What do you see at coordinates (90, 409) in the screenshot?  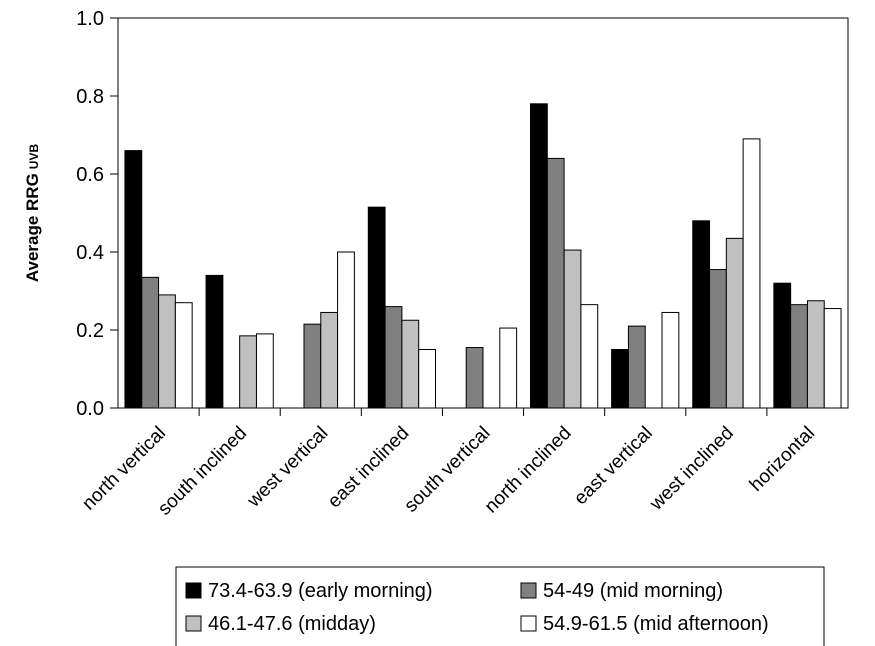 I see `y-tick-label: 0.0` at bounding box center [90, 409].